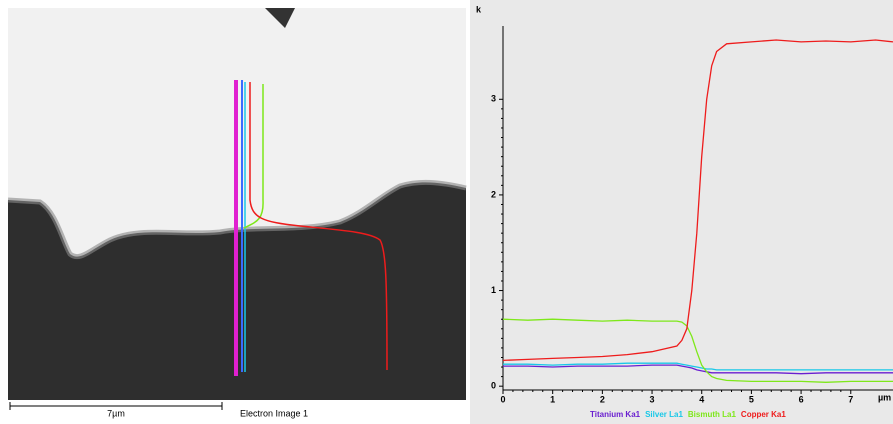 This screenshot has height=424, width=893. Describe the element at coordinates (850, 399) in the screenshot. I see `x-tick-label: 7` at that location.